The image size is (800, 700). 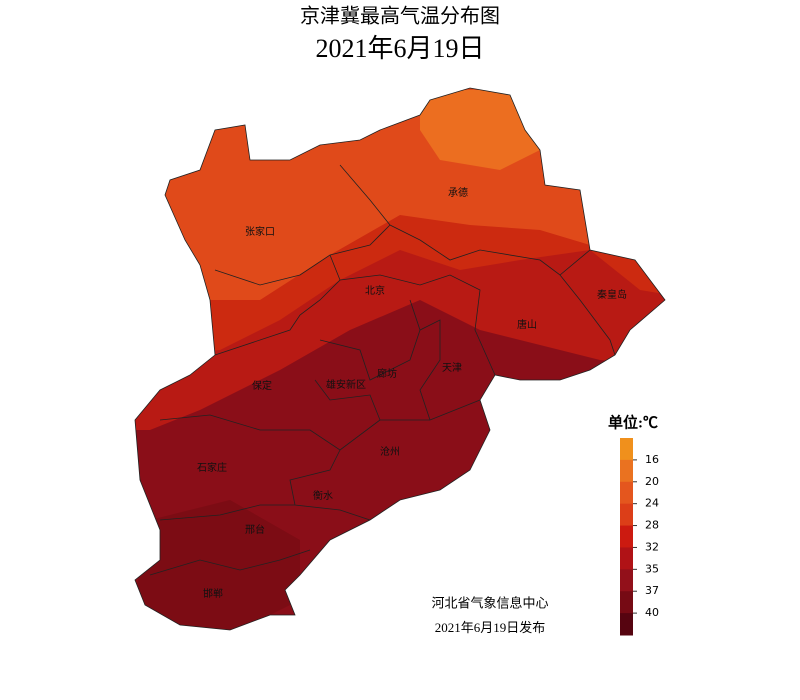 What do you see at coordinates (323, 496) in the screenshot?
I see `place-label: 衡水` at bounding box center [323, 496].